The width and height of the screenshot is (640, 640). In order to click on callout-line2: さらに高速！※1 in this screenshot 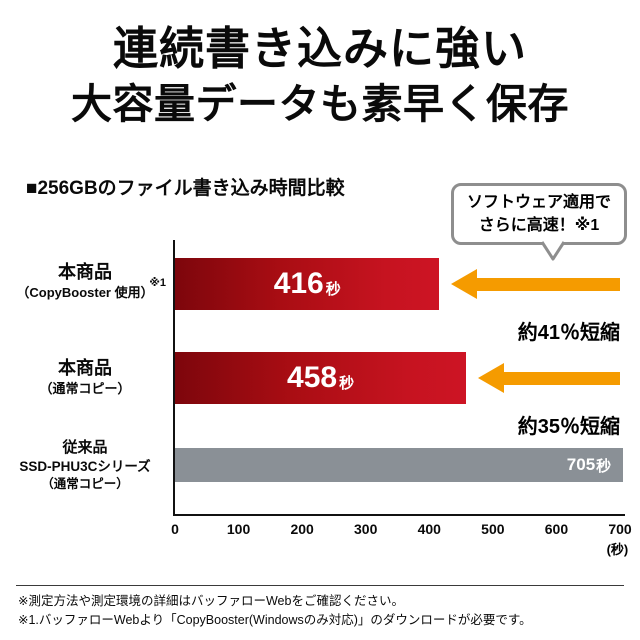, I will do `click(539, 226)`.